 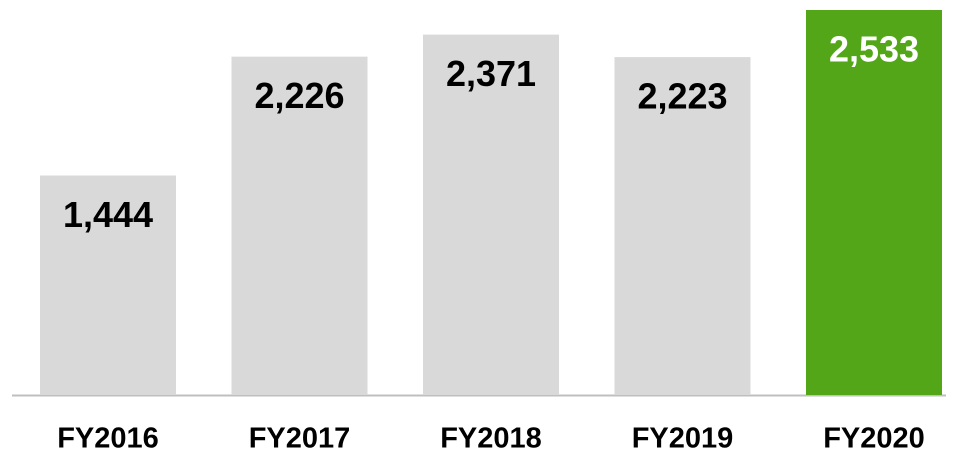 What do you see at coordinates (874, 49) in the screenshot?
I see `data-label: 2,533` at bounding box center [874, 49].